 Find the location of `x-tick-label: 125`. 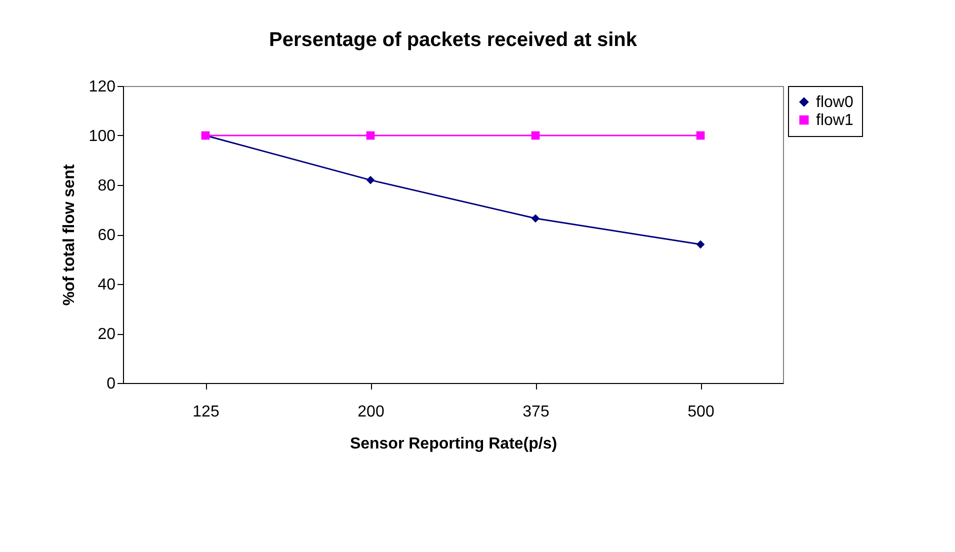

x-tick-label: 125 is located at coordinates (206, 412).